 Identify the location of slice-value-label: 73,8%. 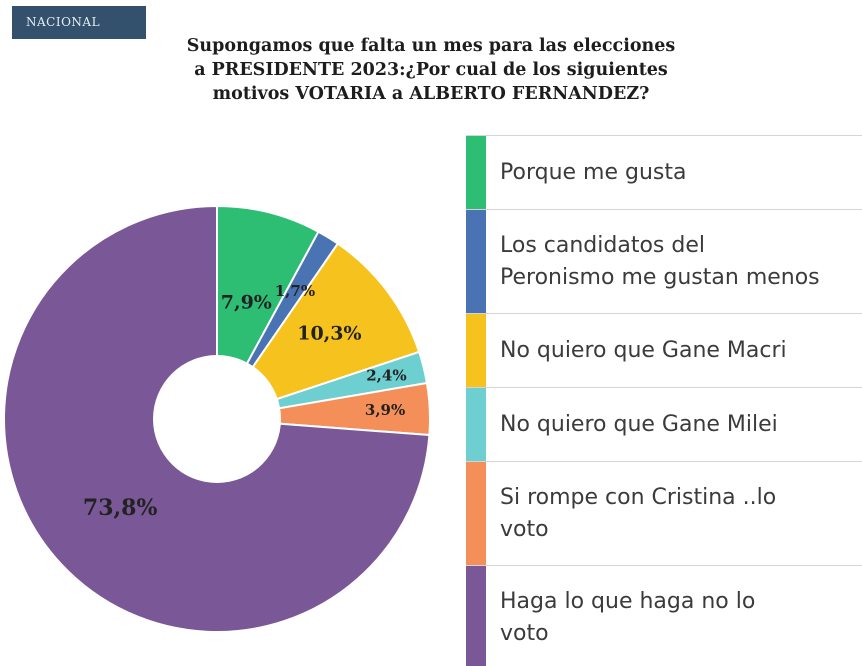
(120, 508).